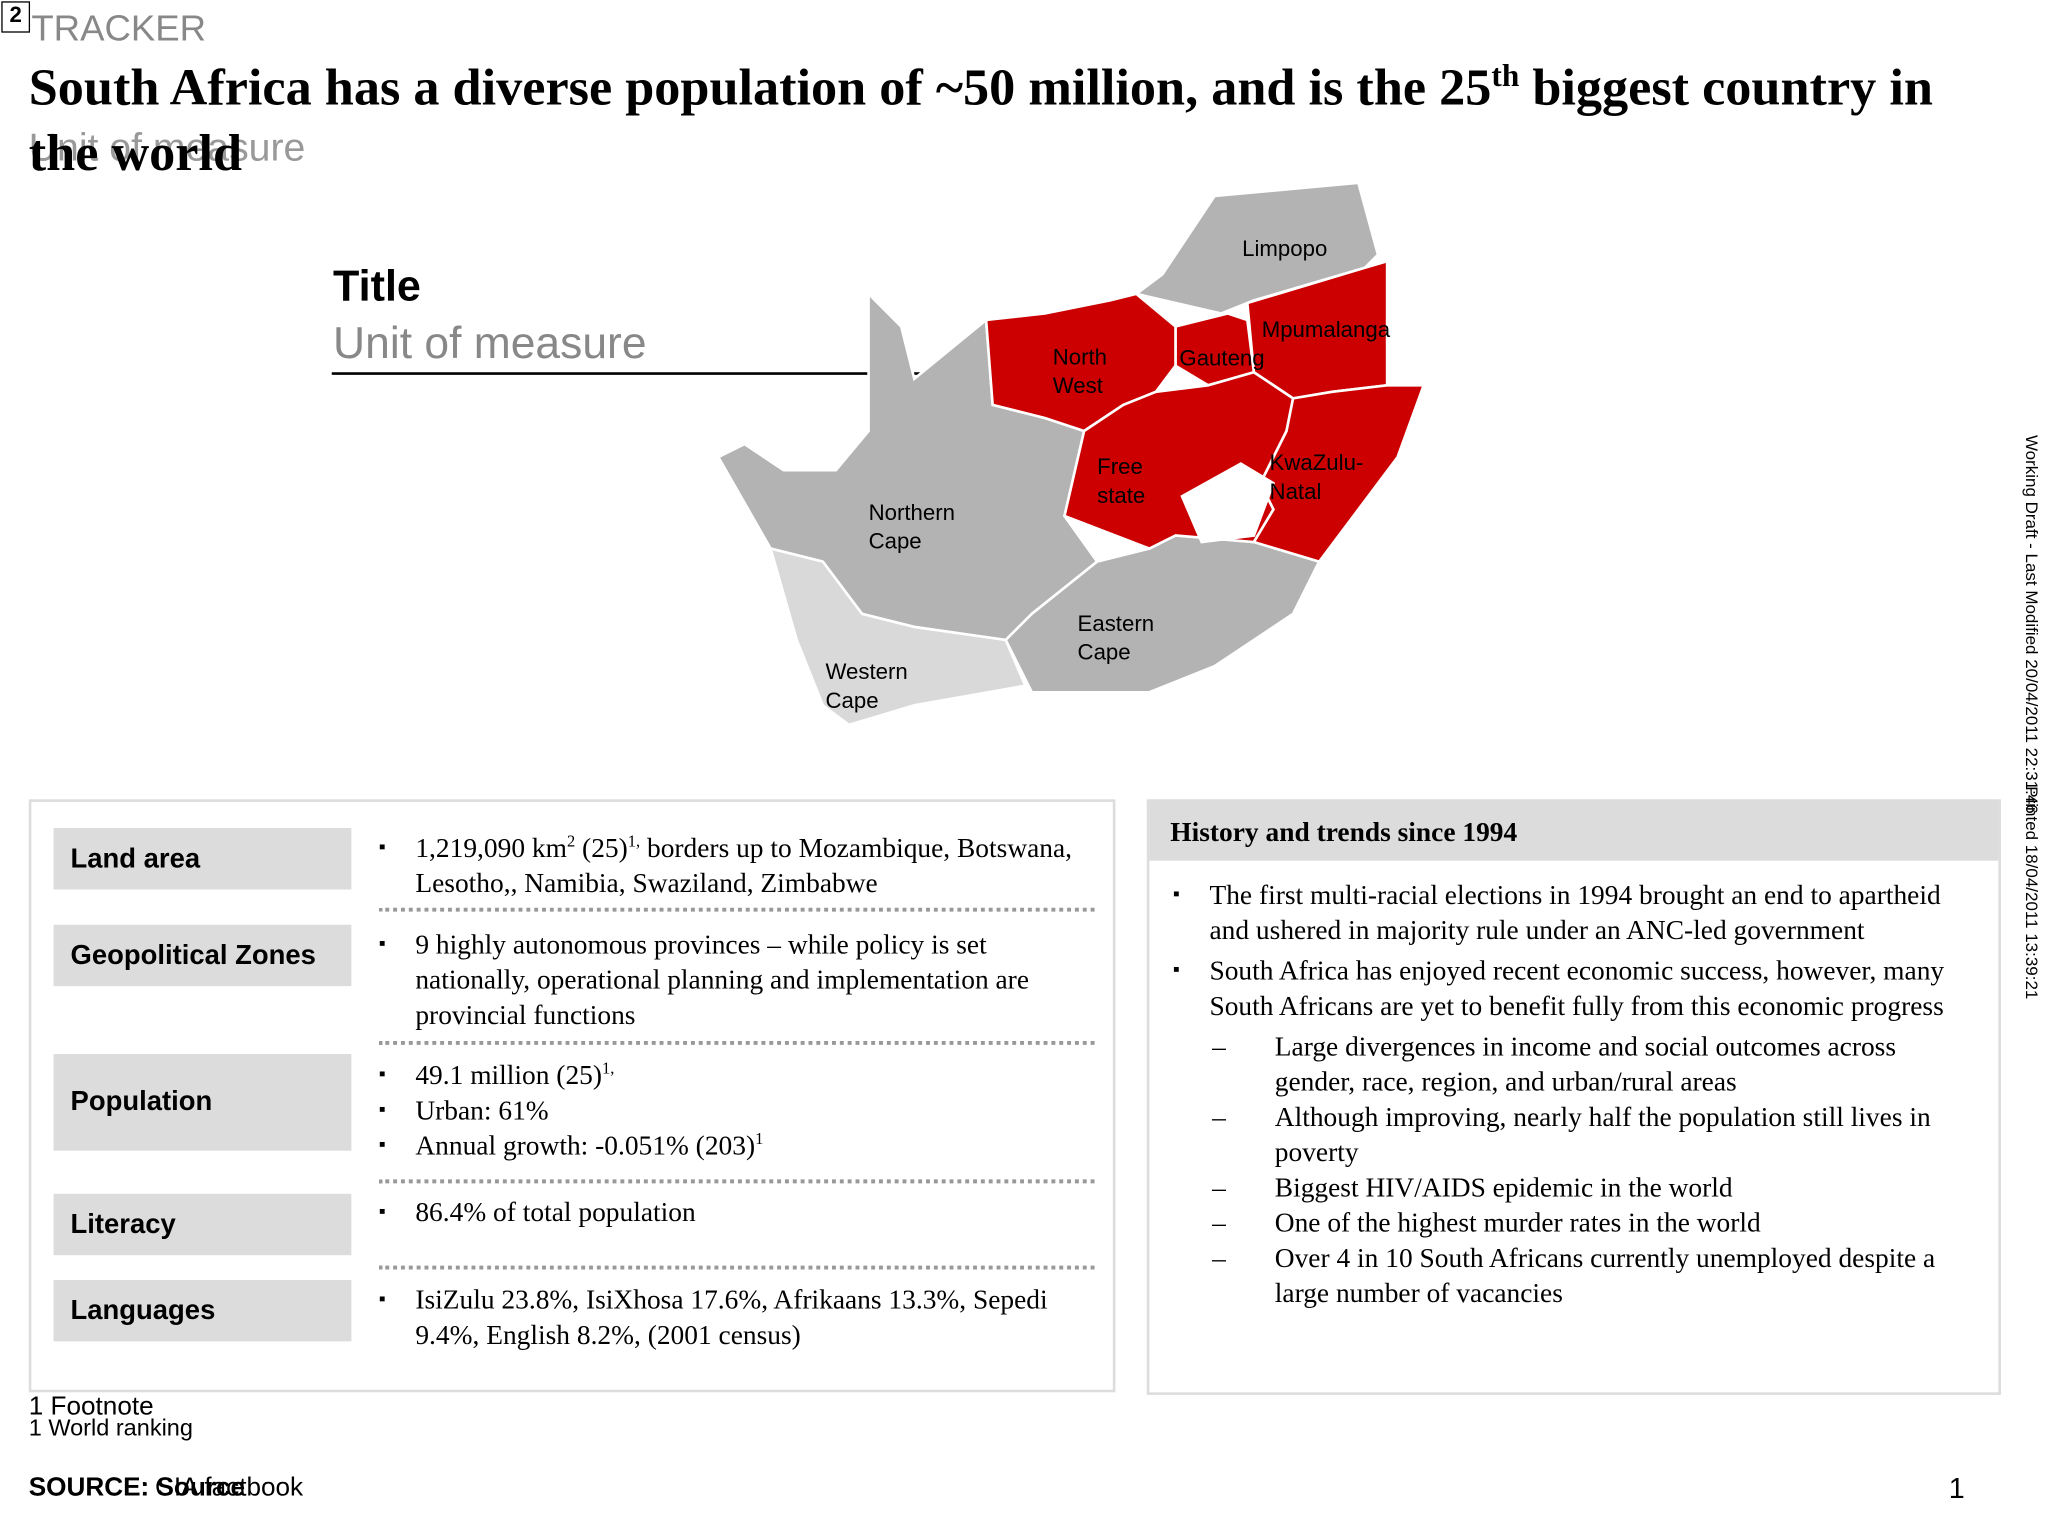 The height and width of the screenshot is (1534, 2048). I want to click on fact-label: Literacy, so click(202, 1224).